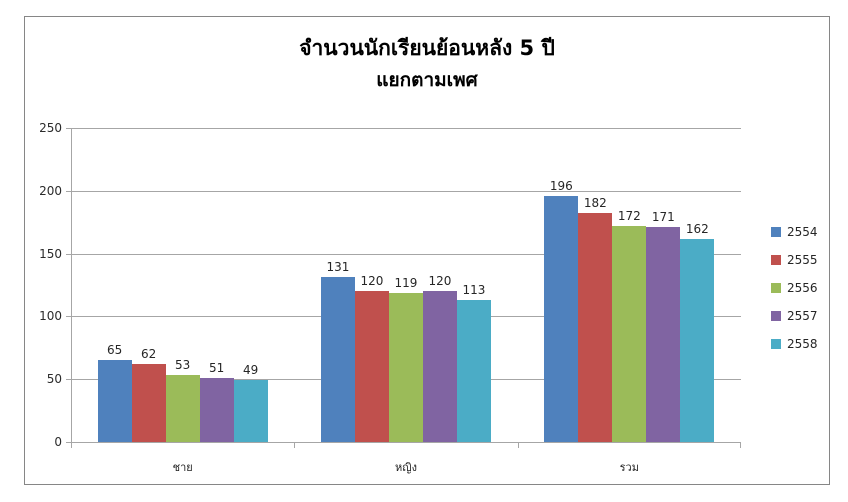 The width and height of the screenshot is (848, 502). I want to click on chart-title-block: จำนวนนักเรียนย้อนหลัง 5 ปี แยกตามเพศ, so click(427, 63).